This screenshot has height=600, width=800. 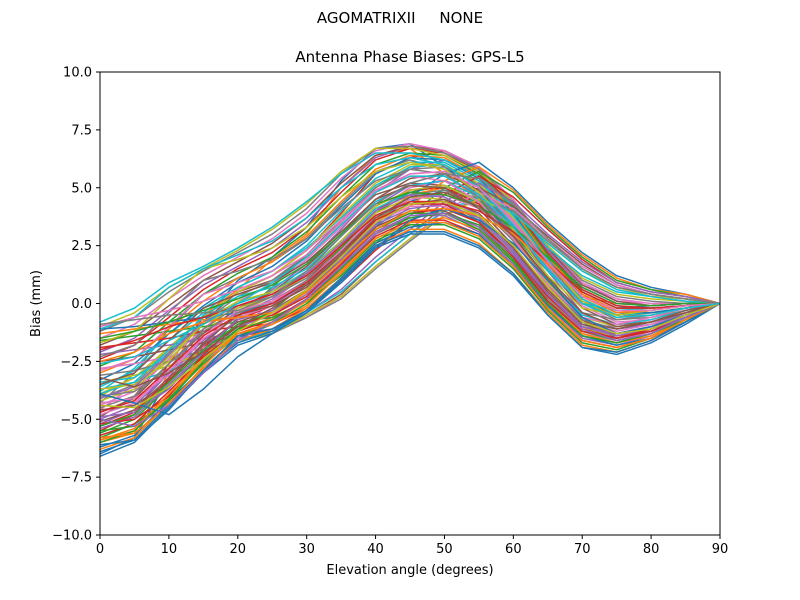 I want to click on y-tick-label: 7.5, so click(x=81, y=130).